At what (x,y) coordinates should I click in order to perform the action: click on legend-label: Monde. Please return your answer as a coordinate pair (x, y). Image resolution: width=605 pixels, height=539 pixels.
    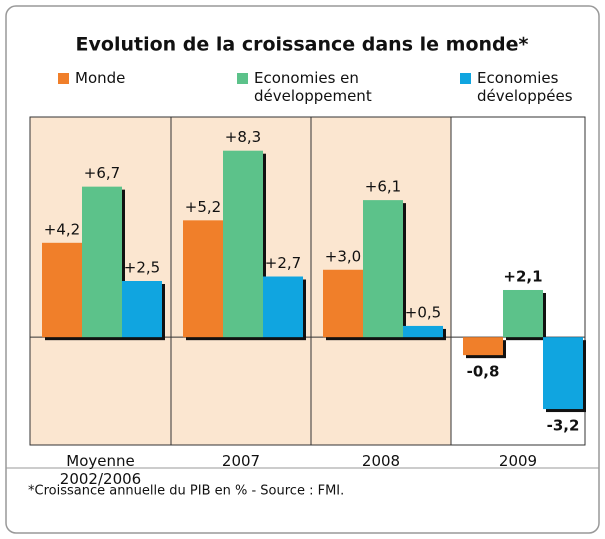
    Looking at the image, I should click on (100, 78).